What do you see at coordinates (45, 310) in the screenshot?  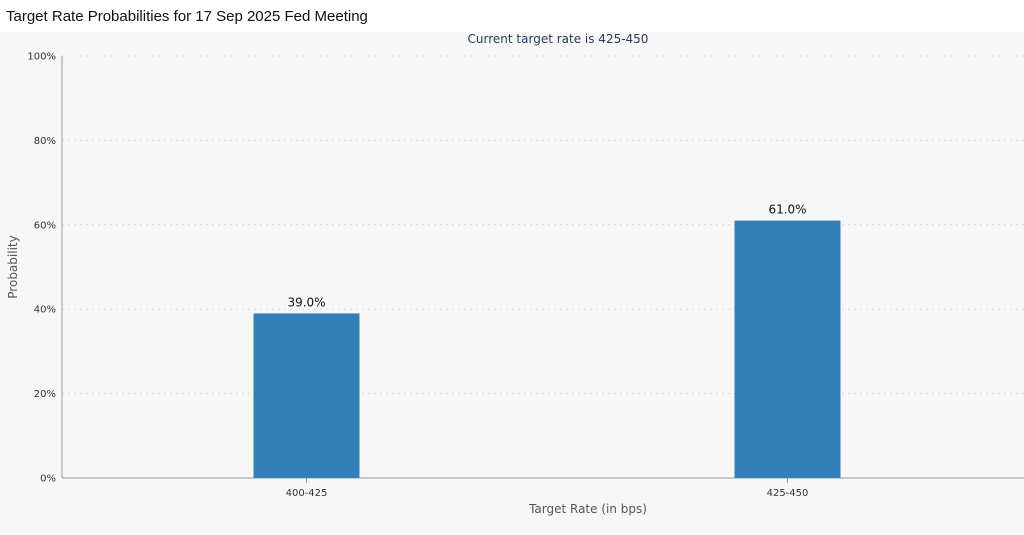 I see `y-tick-label: 40%` at bounding box center [45, 310].